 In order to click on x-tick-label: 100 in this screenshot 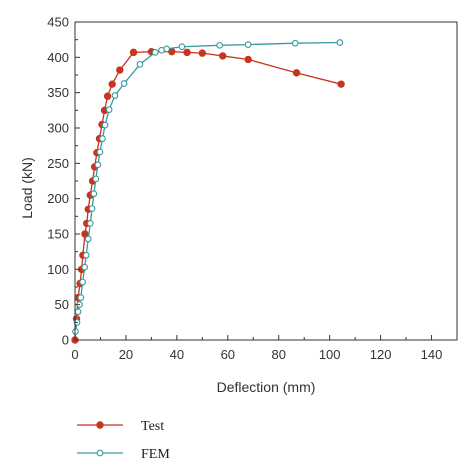, I will do `click(330, 354)`.